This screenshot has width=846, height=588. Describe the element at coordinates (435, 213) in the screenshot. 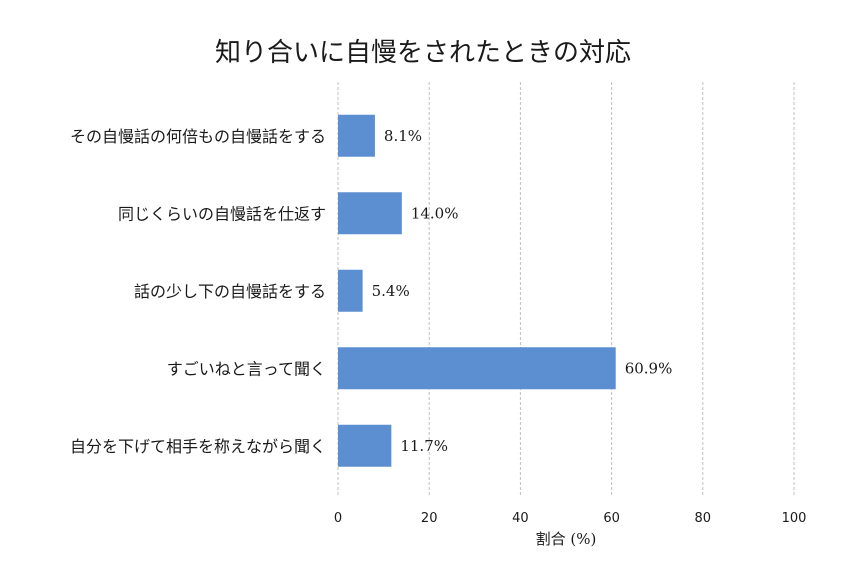

I see `value-label: 14.0%` at that location.